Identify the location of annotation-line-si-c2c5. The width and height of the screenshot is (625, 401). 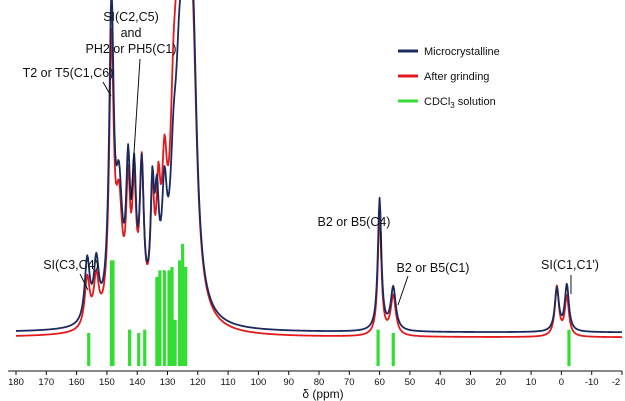
(135, 129).